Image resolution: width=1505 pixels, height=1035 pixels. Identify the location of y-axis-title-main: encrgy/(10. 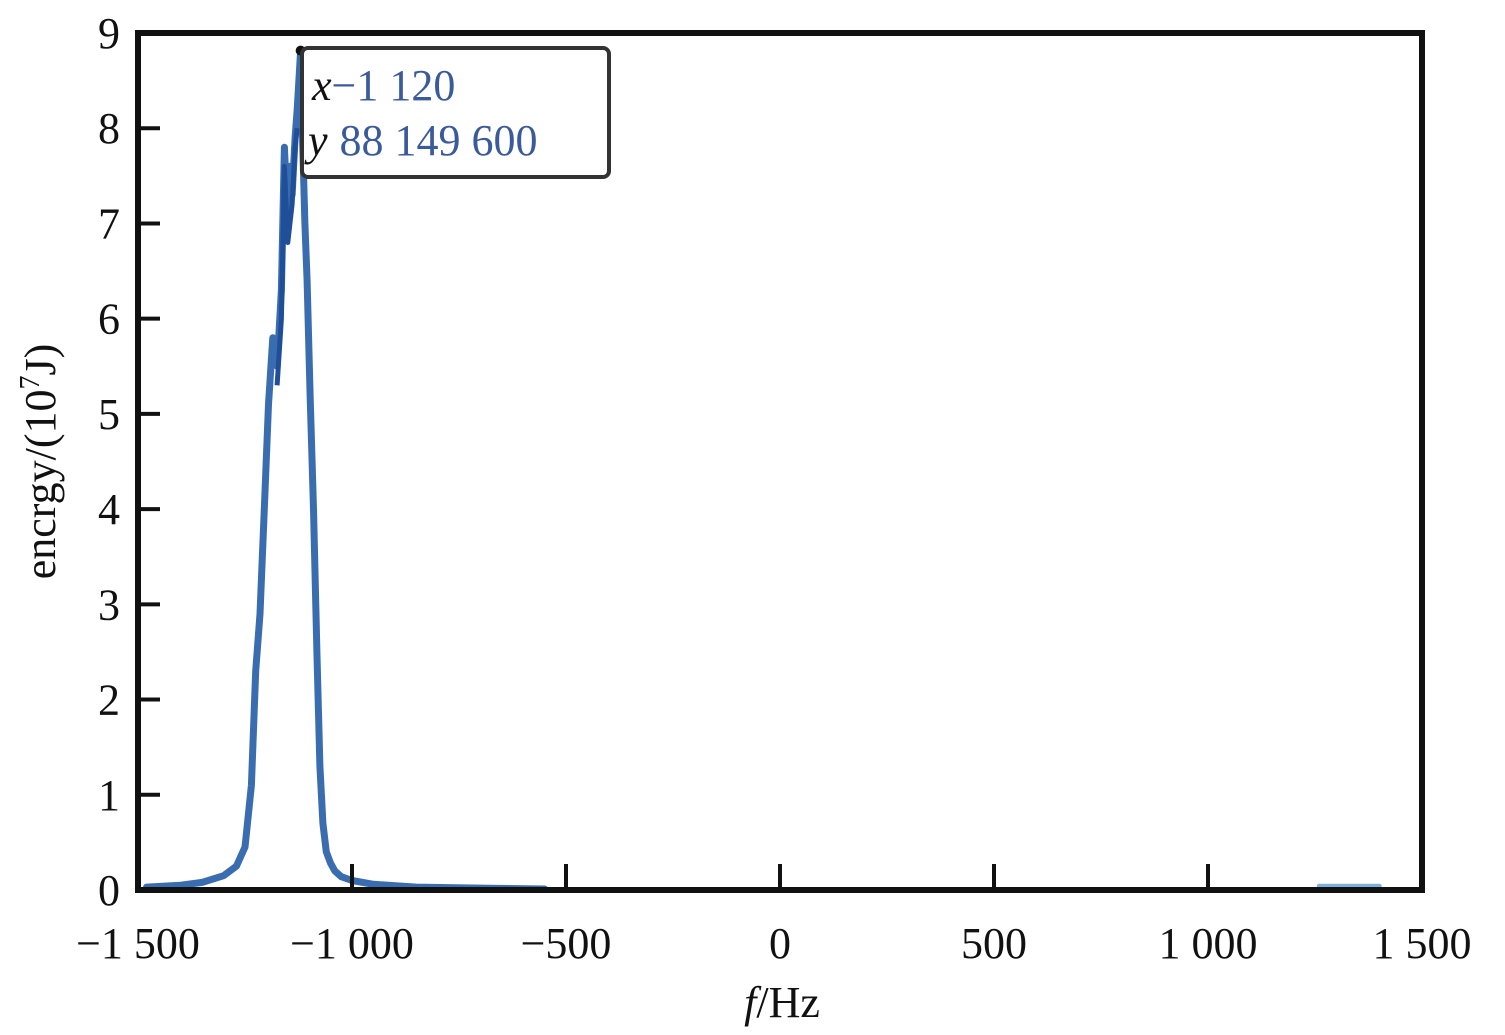
(40, 484).